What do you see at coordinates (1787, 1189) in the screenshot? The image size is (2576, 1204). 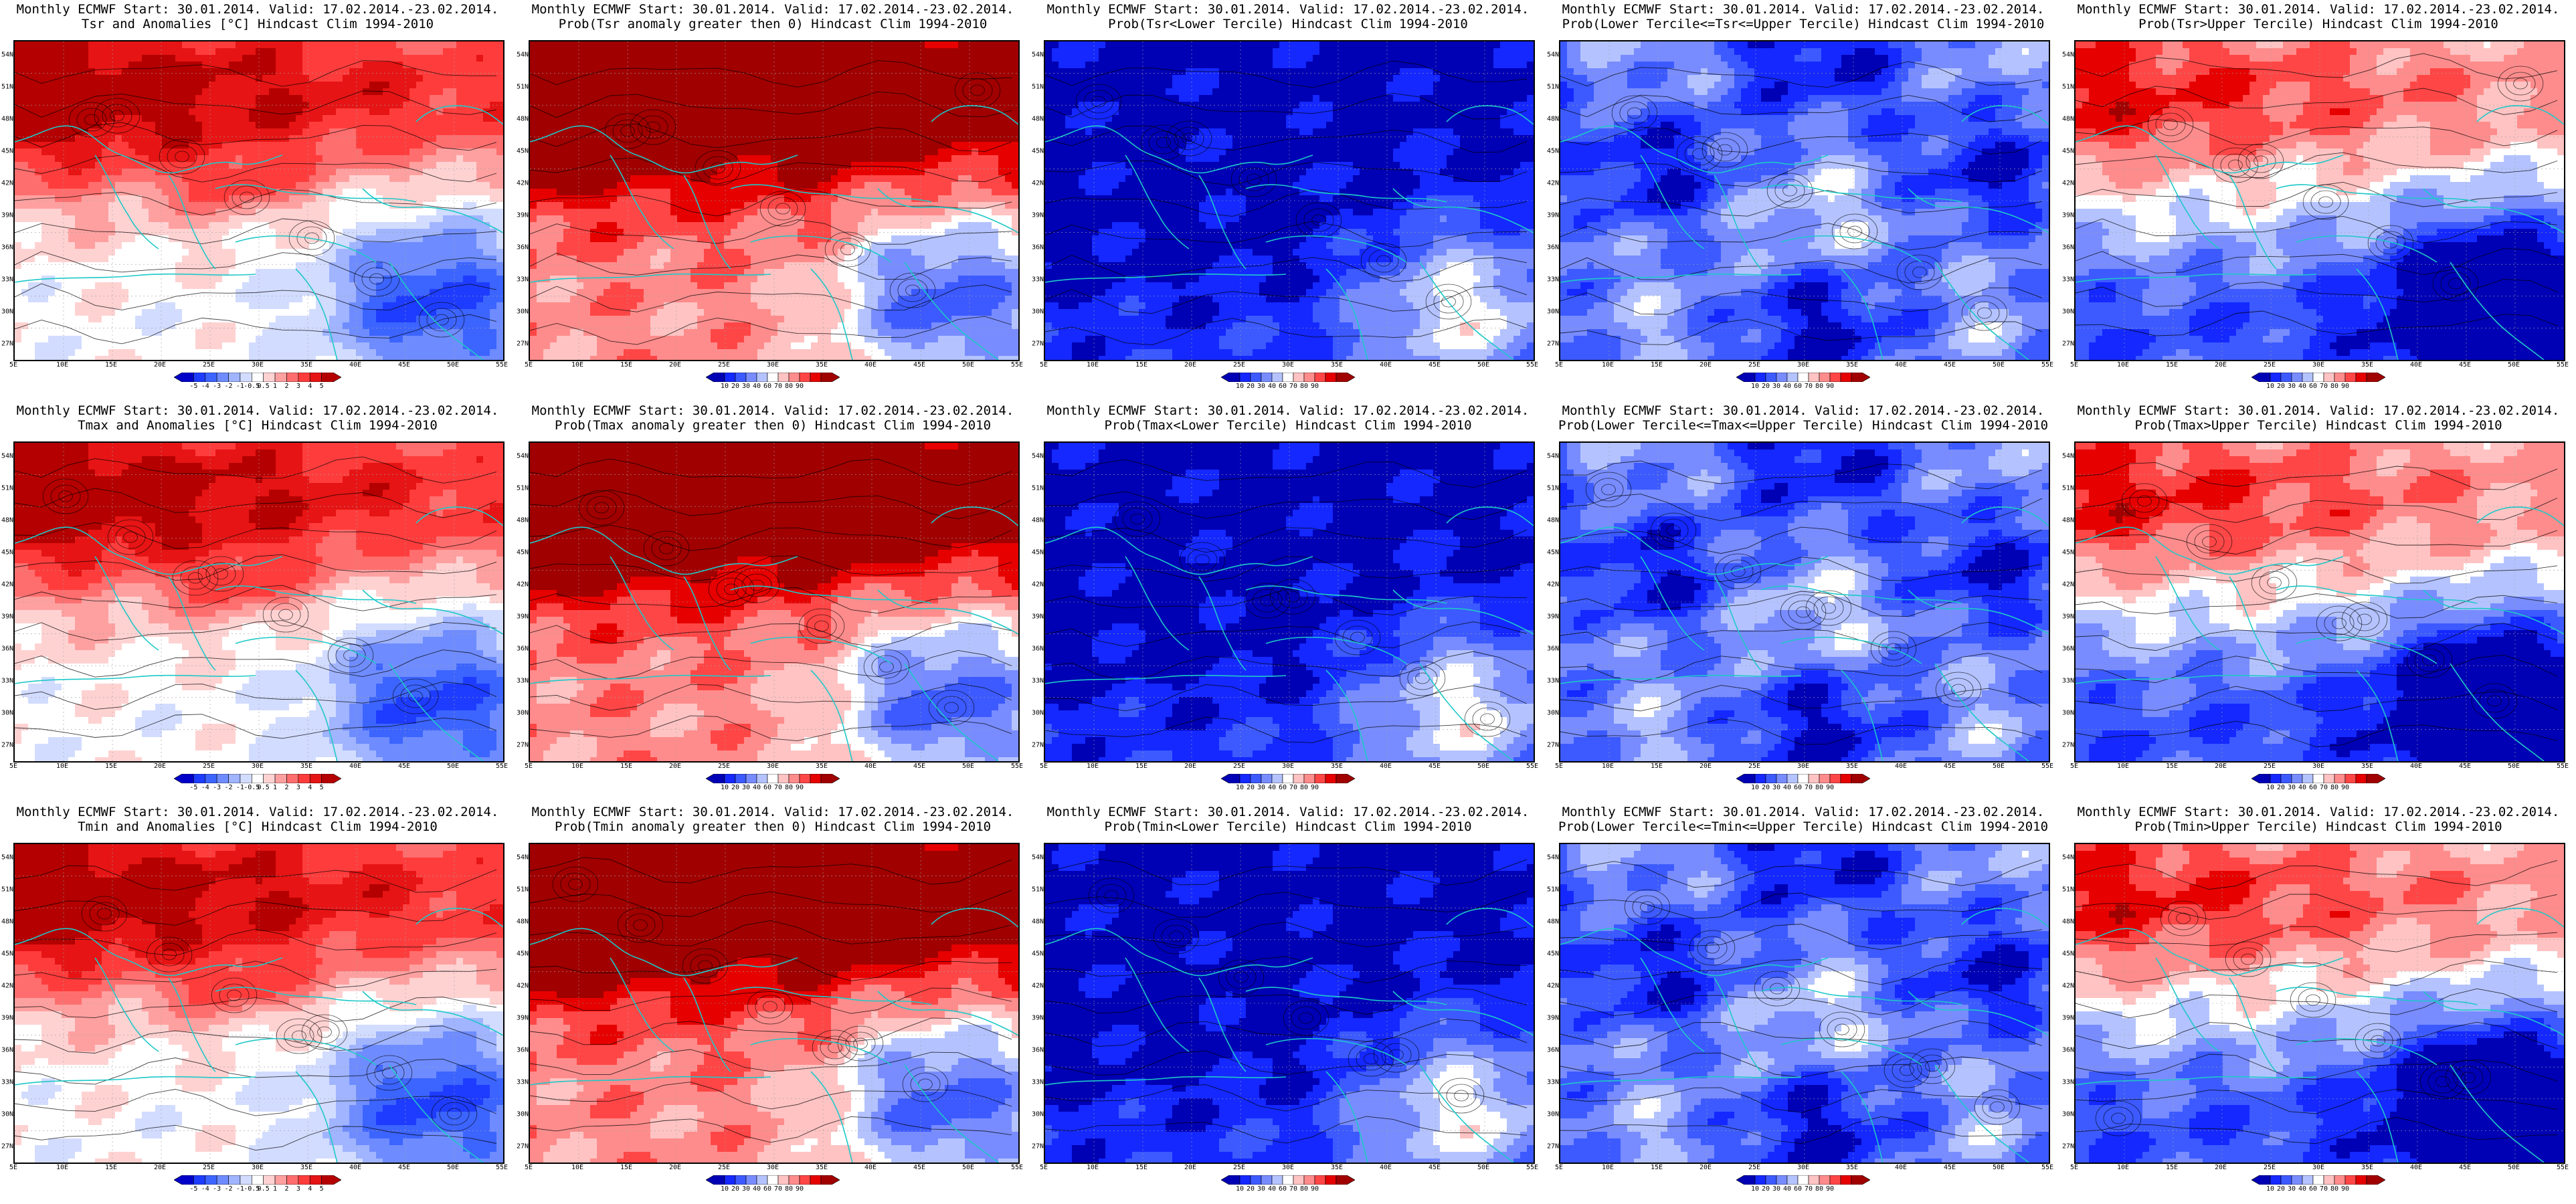 I see `colorbar-tick-label: 40` at bounding box center [1787, 1189].